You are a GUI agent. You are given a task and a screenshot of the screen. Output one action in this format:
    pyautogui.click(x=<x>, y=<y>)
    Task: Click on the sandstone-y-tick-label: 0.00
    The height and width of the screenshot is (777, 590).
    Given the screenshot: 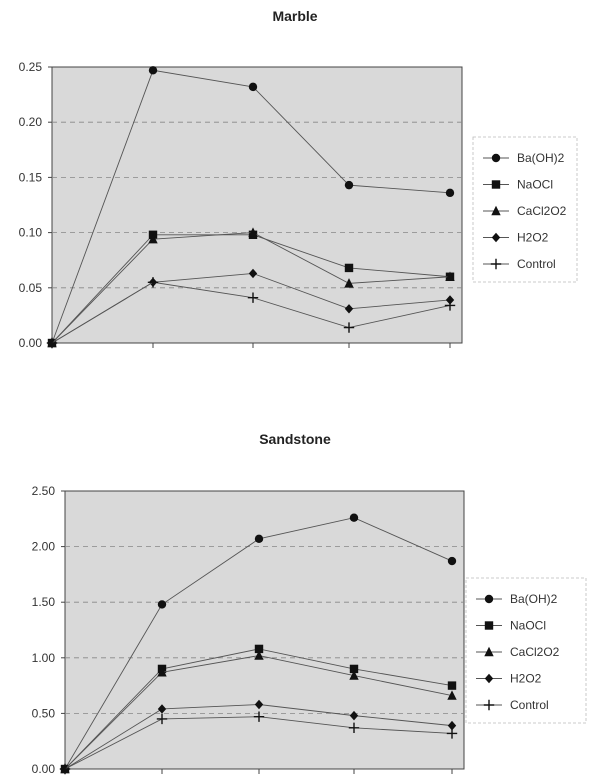 What is the action you would take?
    pyautogui.click(x=44, y=769)
    